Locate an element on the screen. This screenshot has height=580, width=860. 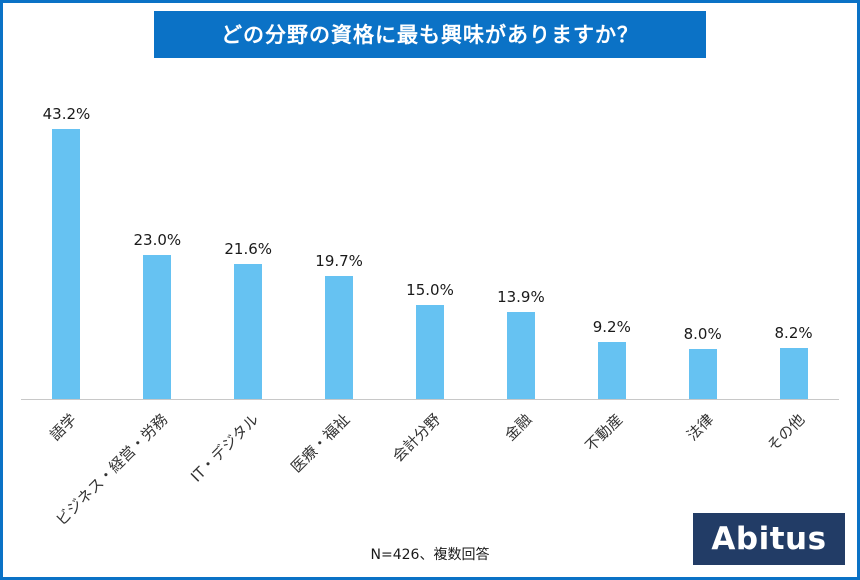
category-label: 語学 is located at coordinates (63, 427).